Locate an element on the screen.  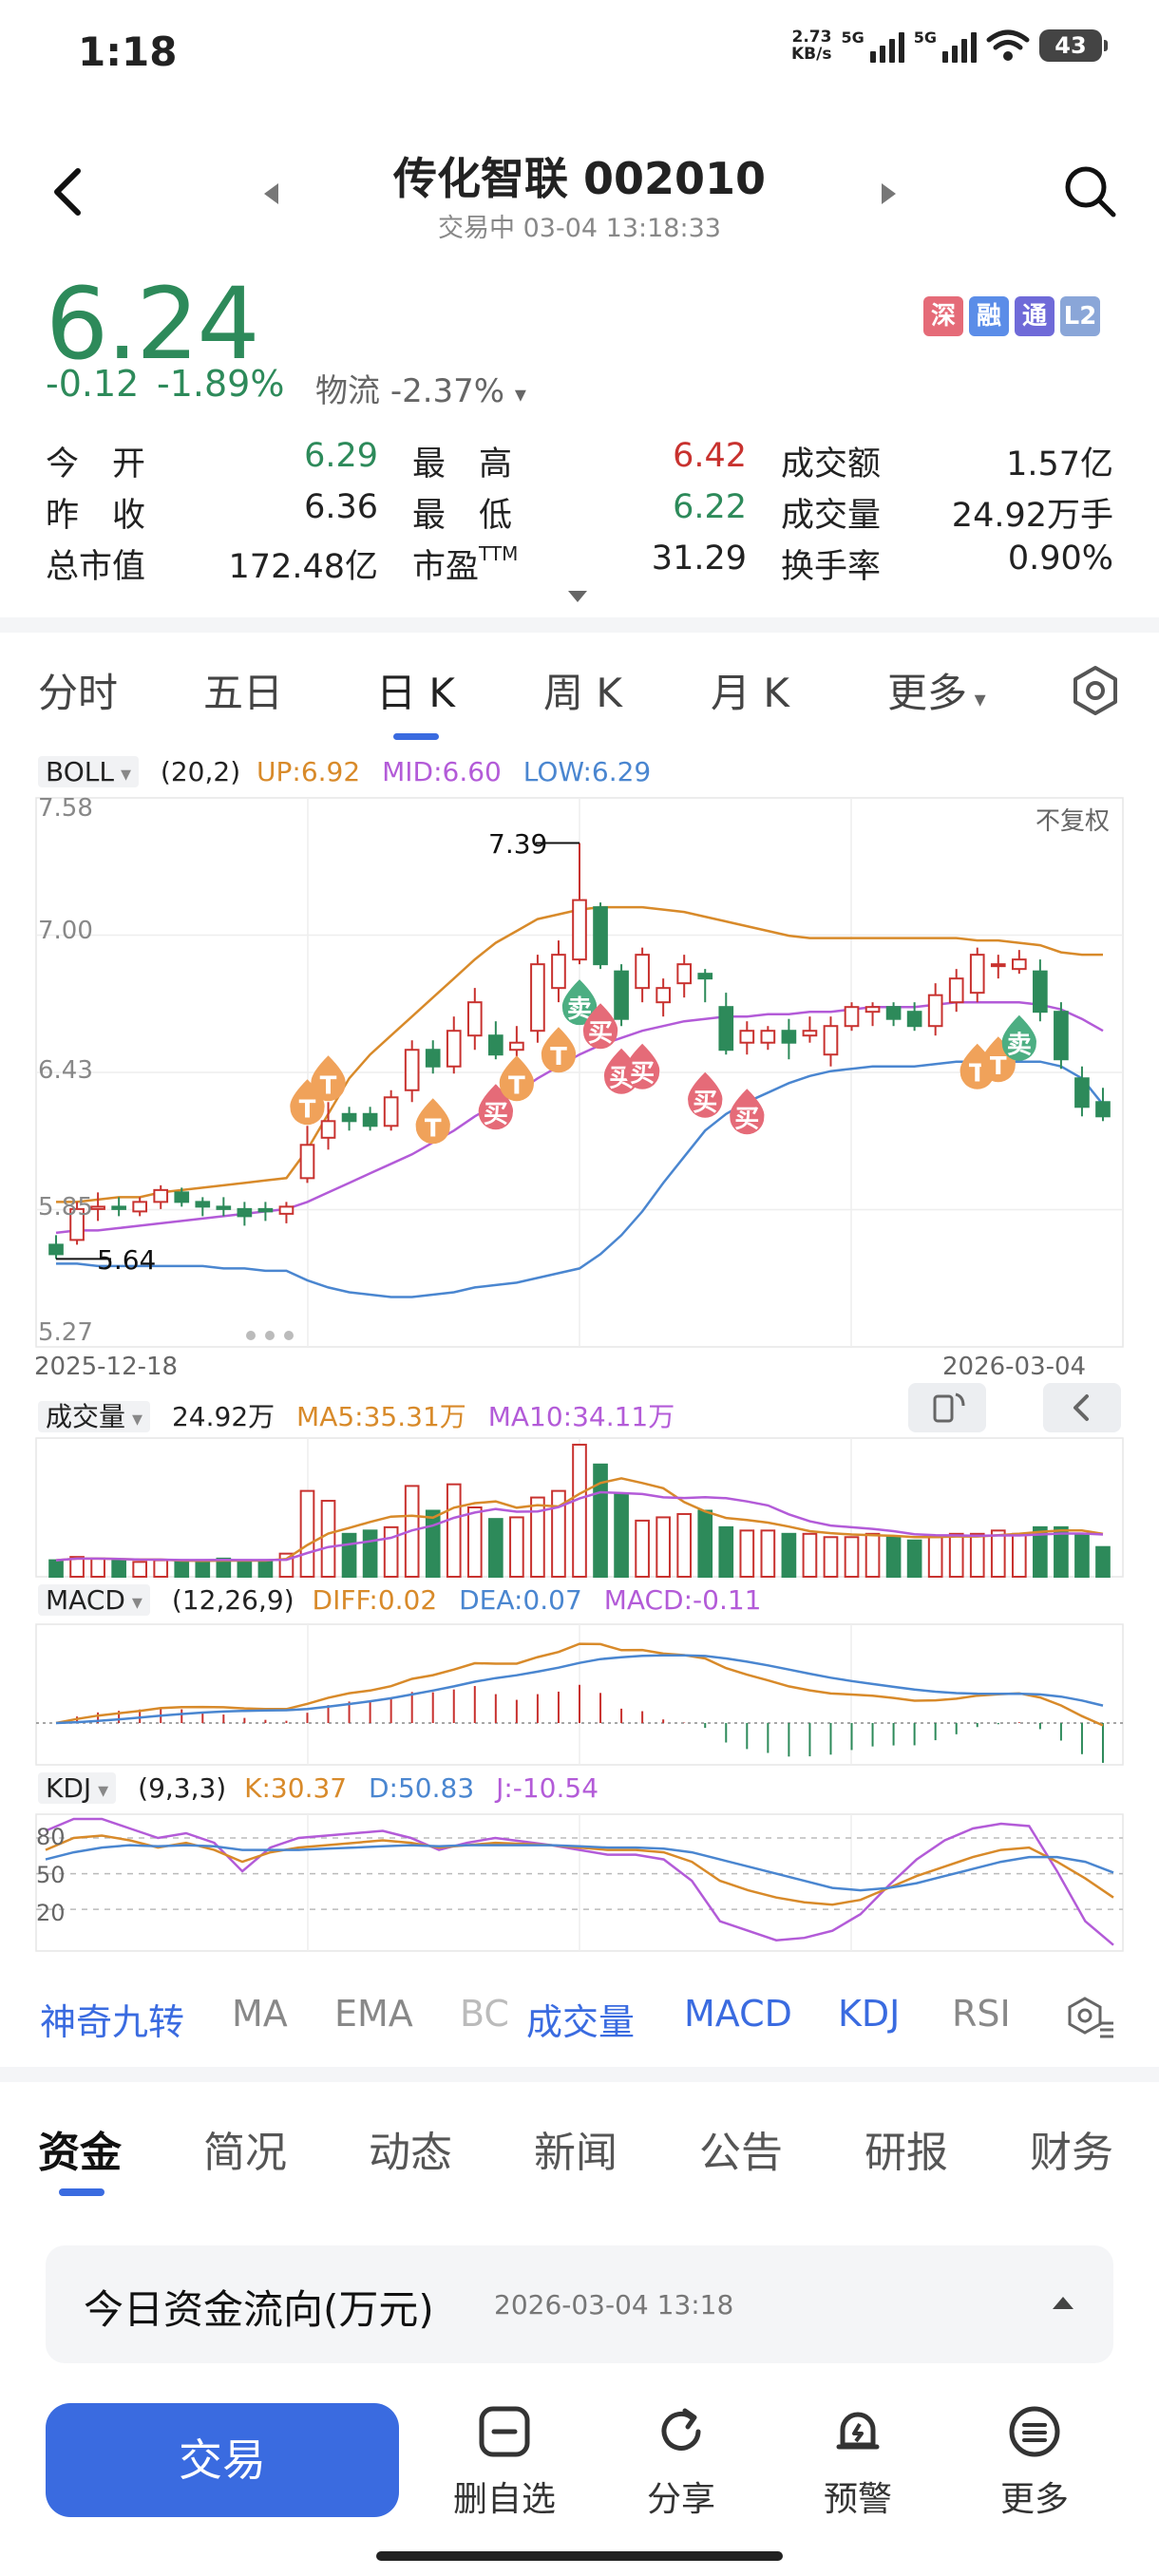
tab-intraday: 分时 is located at coordinates (78, 693).